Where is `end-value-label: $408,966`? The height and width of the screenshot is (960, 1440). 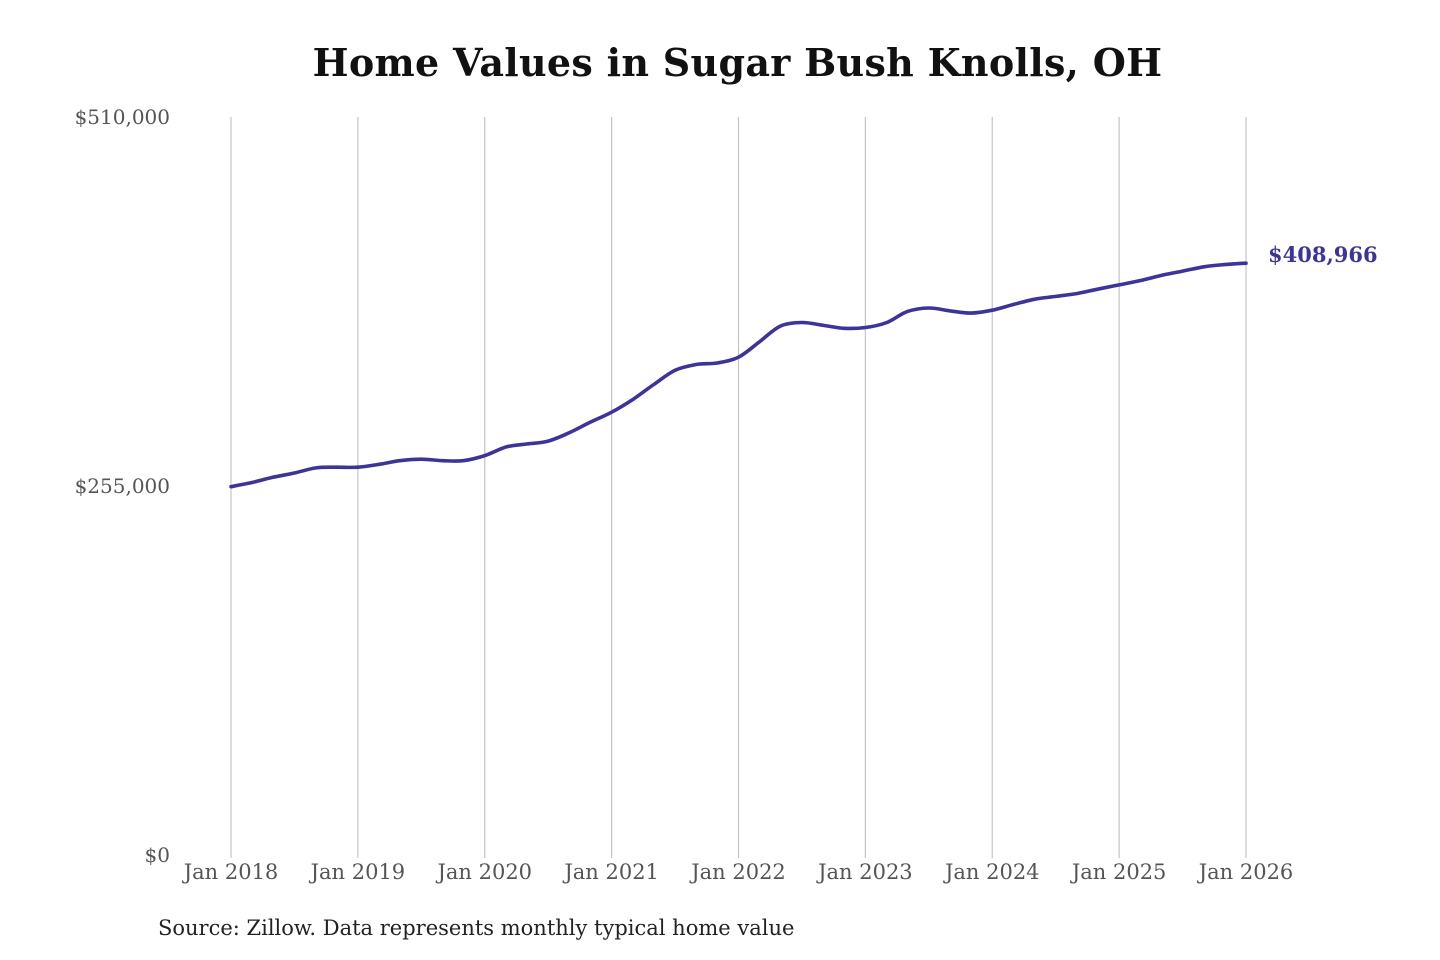 end-value-label: $408,966 is located at coordinates (1323, 254).